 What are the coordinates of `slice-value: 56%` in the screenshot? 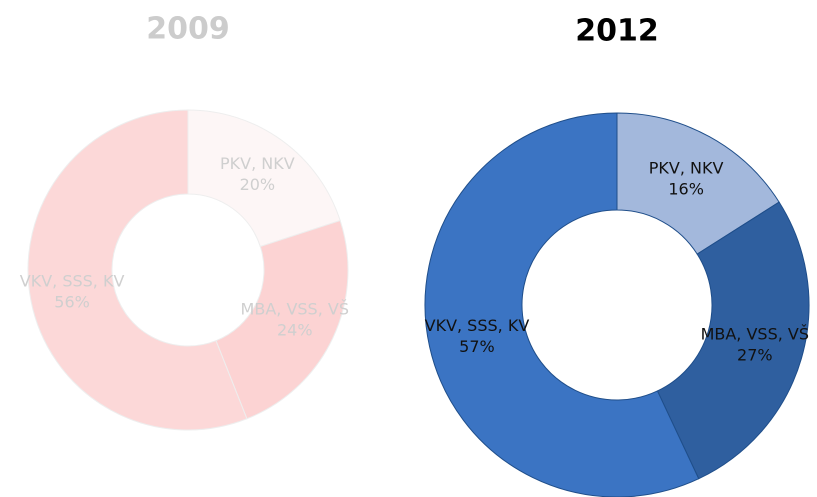 It's located at (72, 302).